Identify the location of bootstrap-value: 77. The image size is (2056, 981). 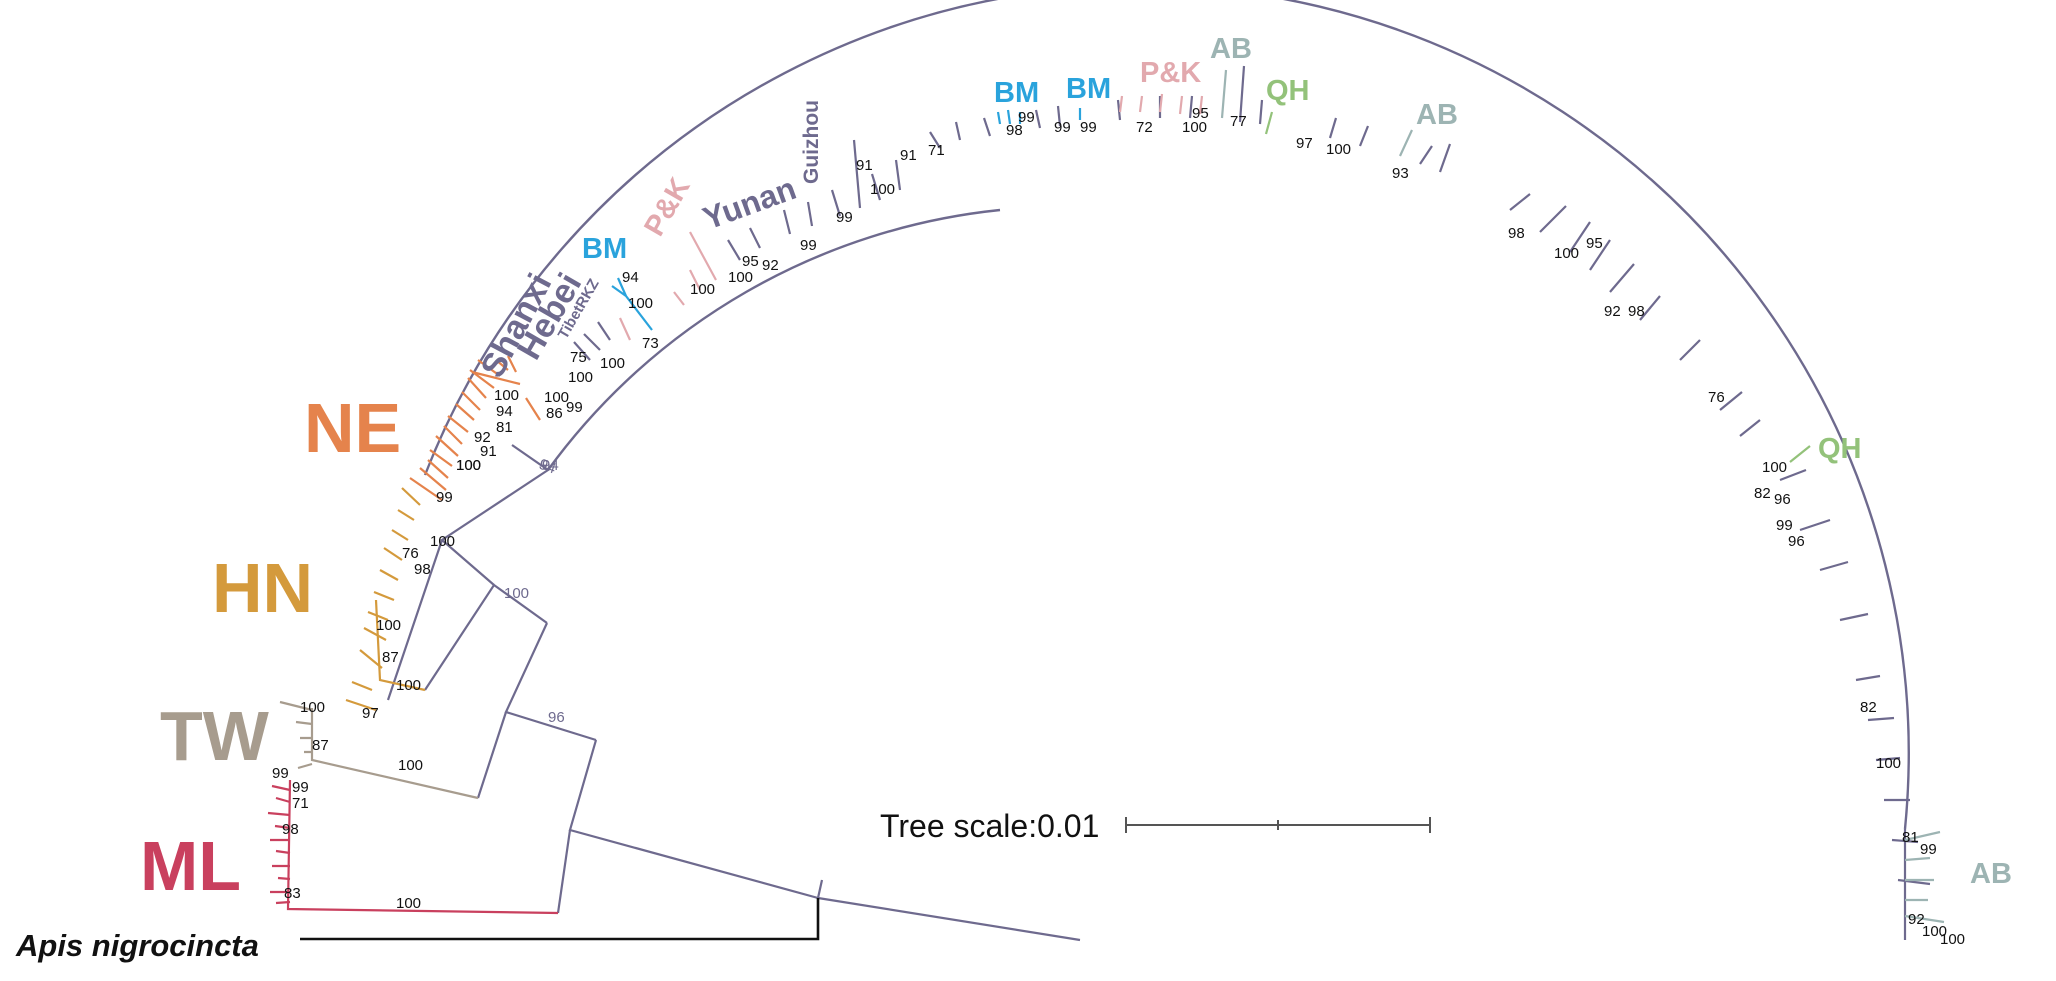
(1238, 121).